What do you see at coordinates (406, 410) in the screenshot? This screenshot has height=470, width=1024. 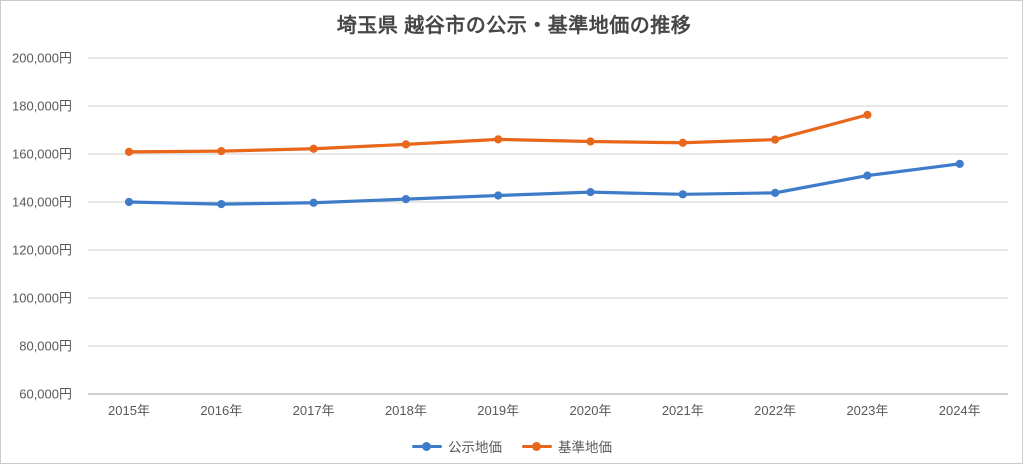 I see `x-axis-tick-label: 2018年` at bounding box center [406, 410].